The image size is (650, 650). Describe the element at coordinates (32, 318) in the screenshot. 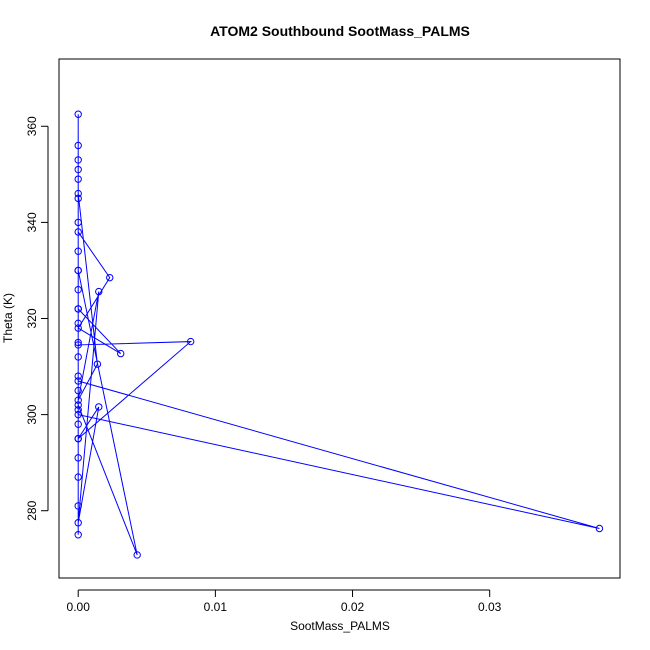

I see `y-tick-label: 320` at that location.